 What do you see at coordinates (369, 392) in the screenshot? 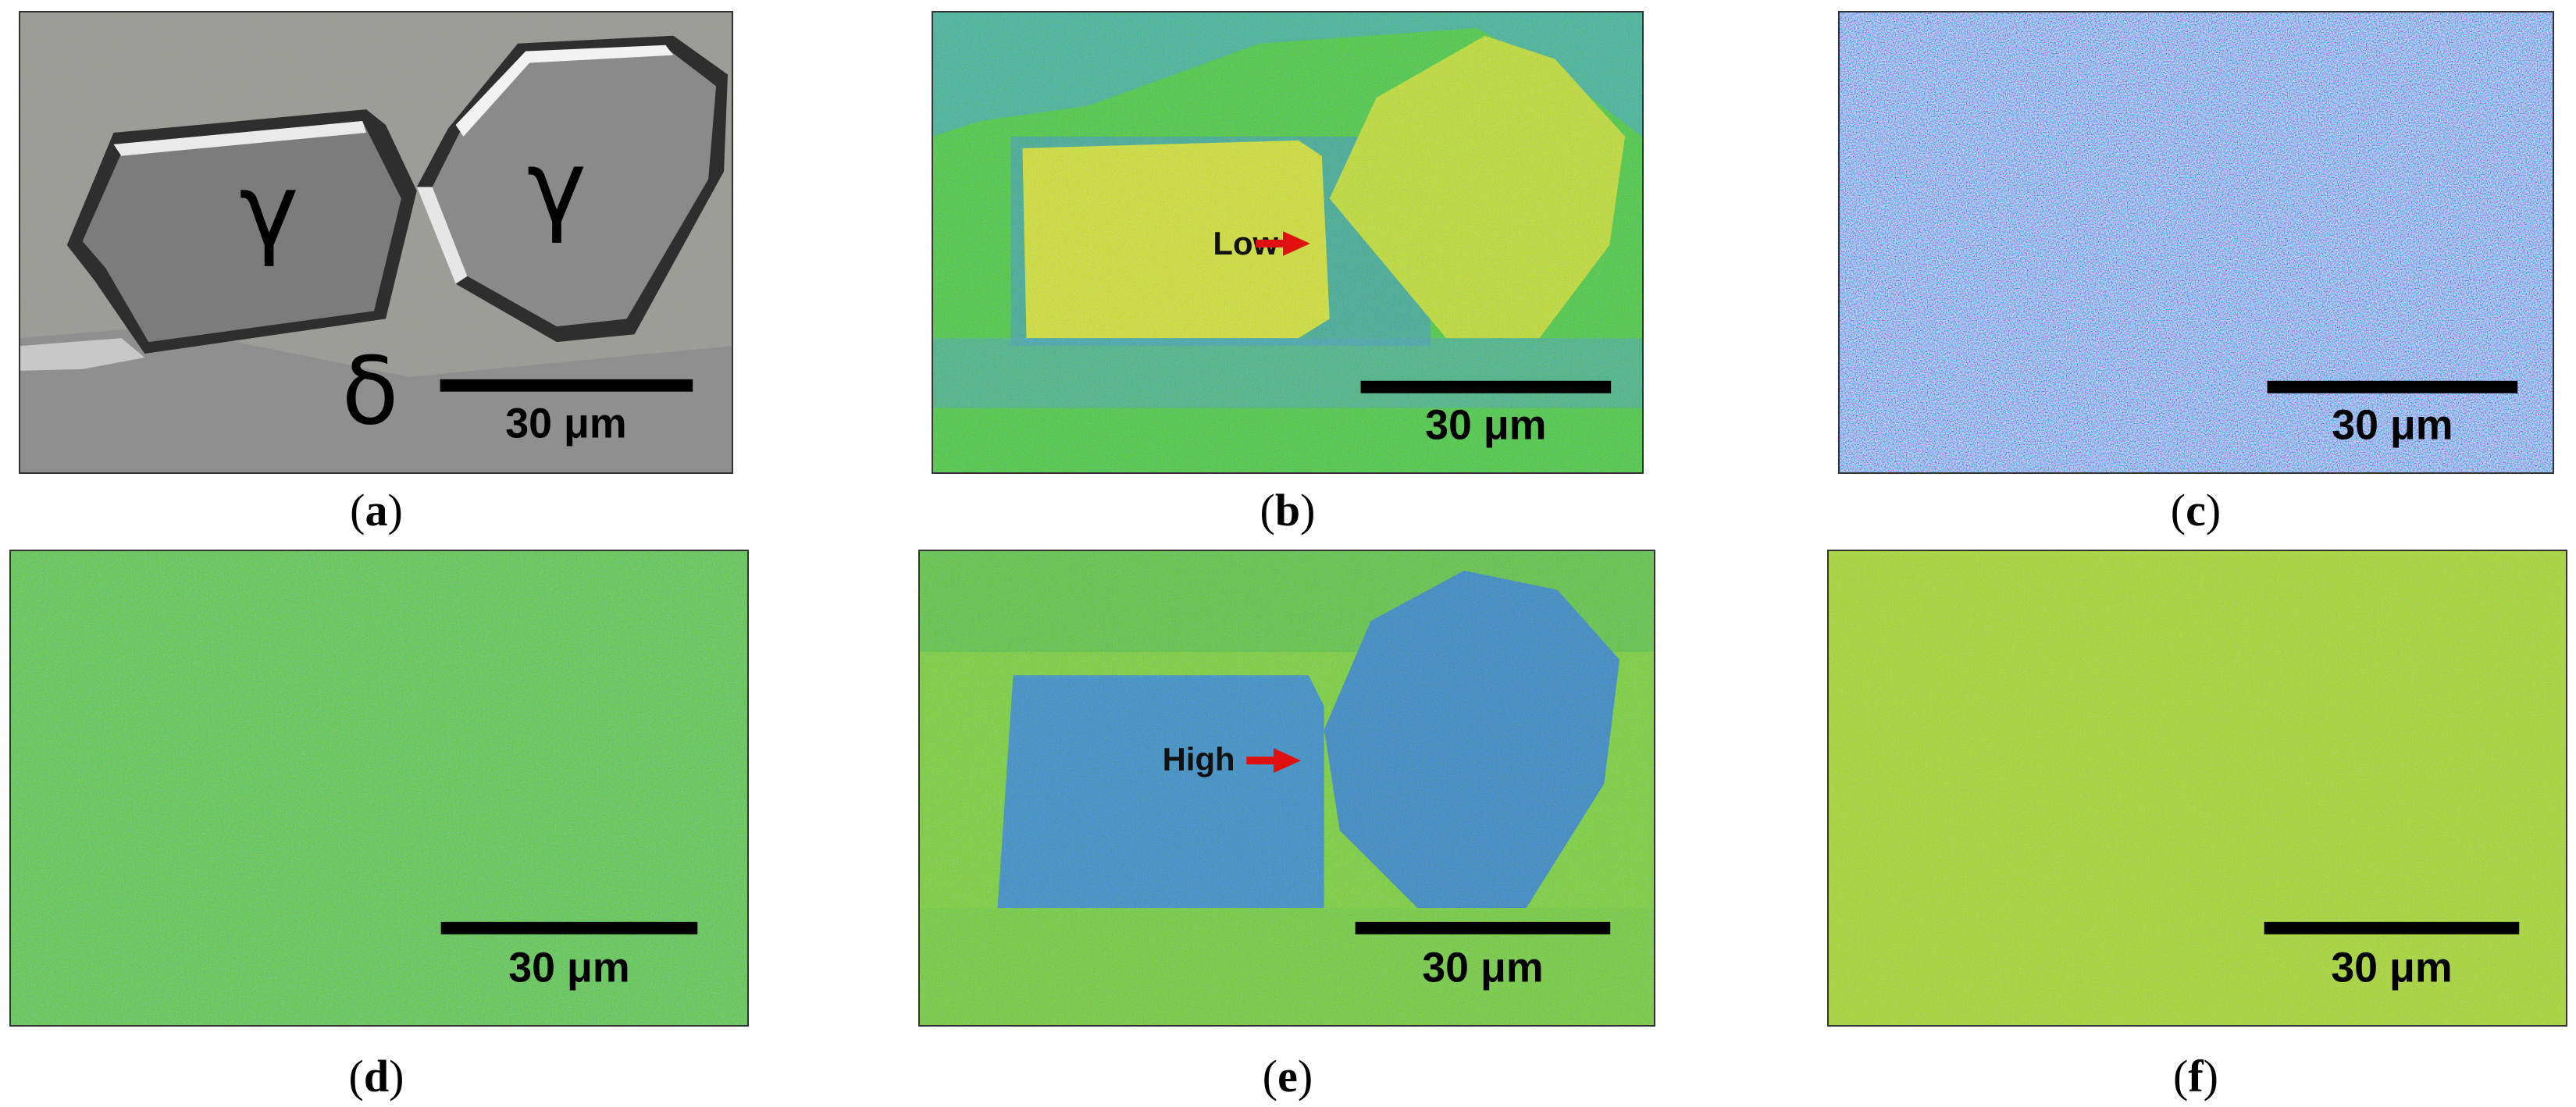
I see `phase-label-delta: δ` at bounding box center [369, 392].